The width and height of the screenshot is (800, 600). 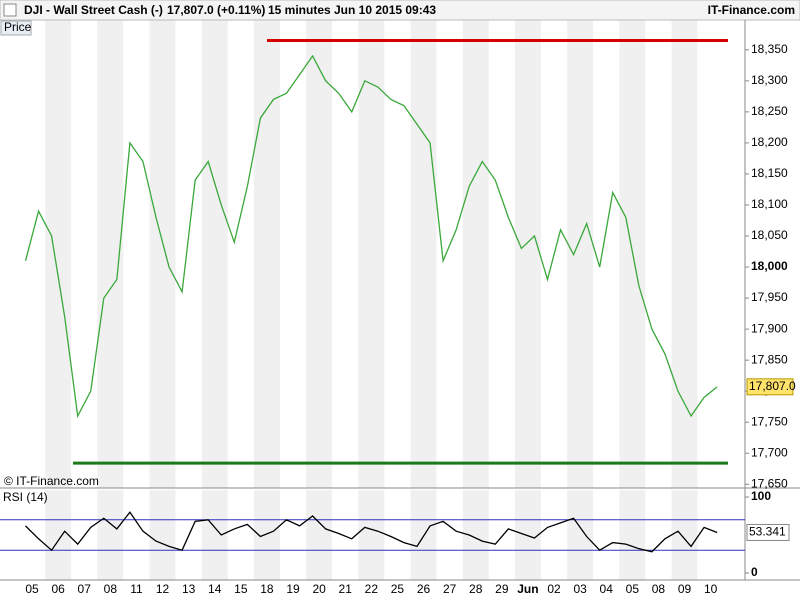 I want to click on brand: IT-Finance.com, so click(x=751, y=10).